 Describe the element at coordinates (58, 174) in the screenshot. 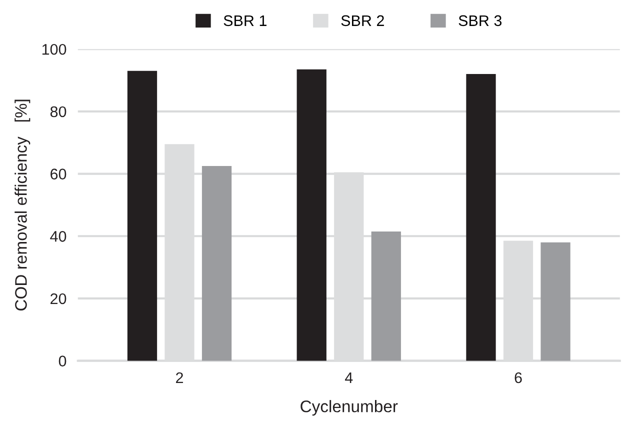

I see `y-tick-label: 60` at that location.